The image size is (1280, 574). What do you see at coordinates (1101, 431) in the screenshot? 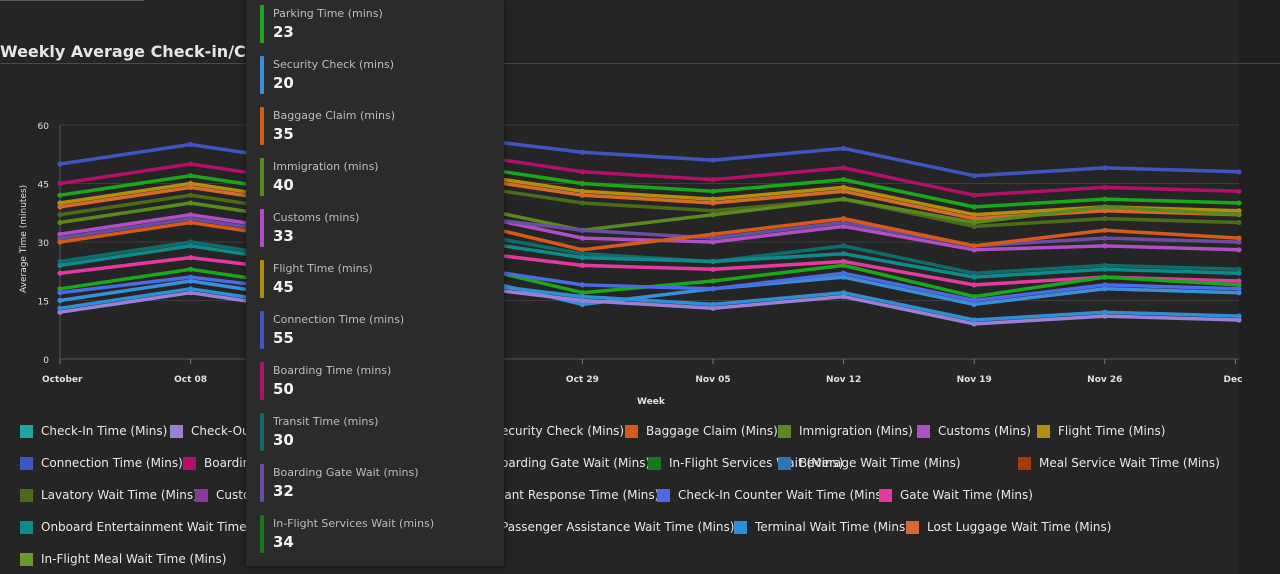
I see `legend-item: Flight Time (Mins)` at bounding box center [1101, 431].